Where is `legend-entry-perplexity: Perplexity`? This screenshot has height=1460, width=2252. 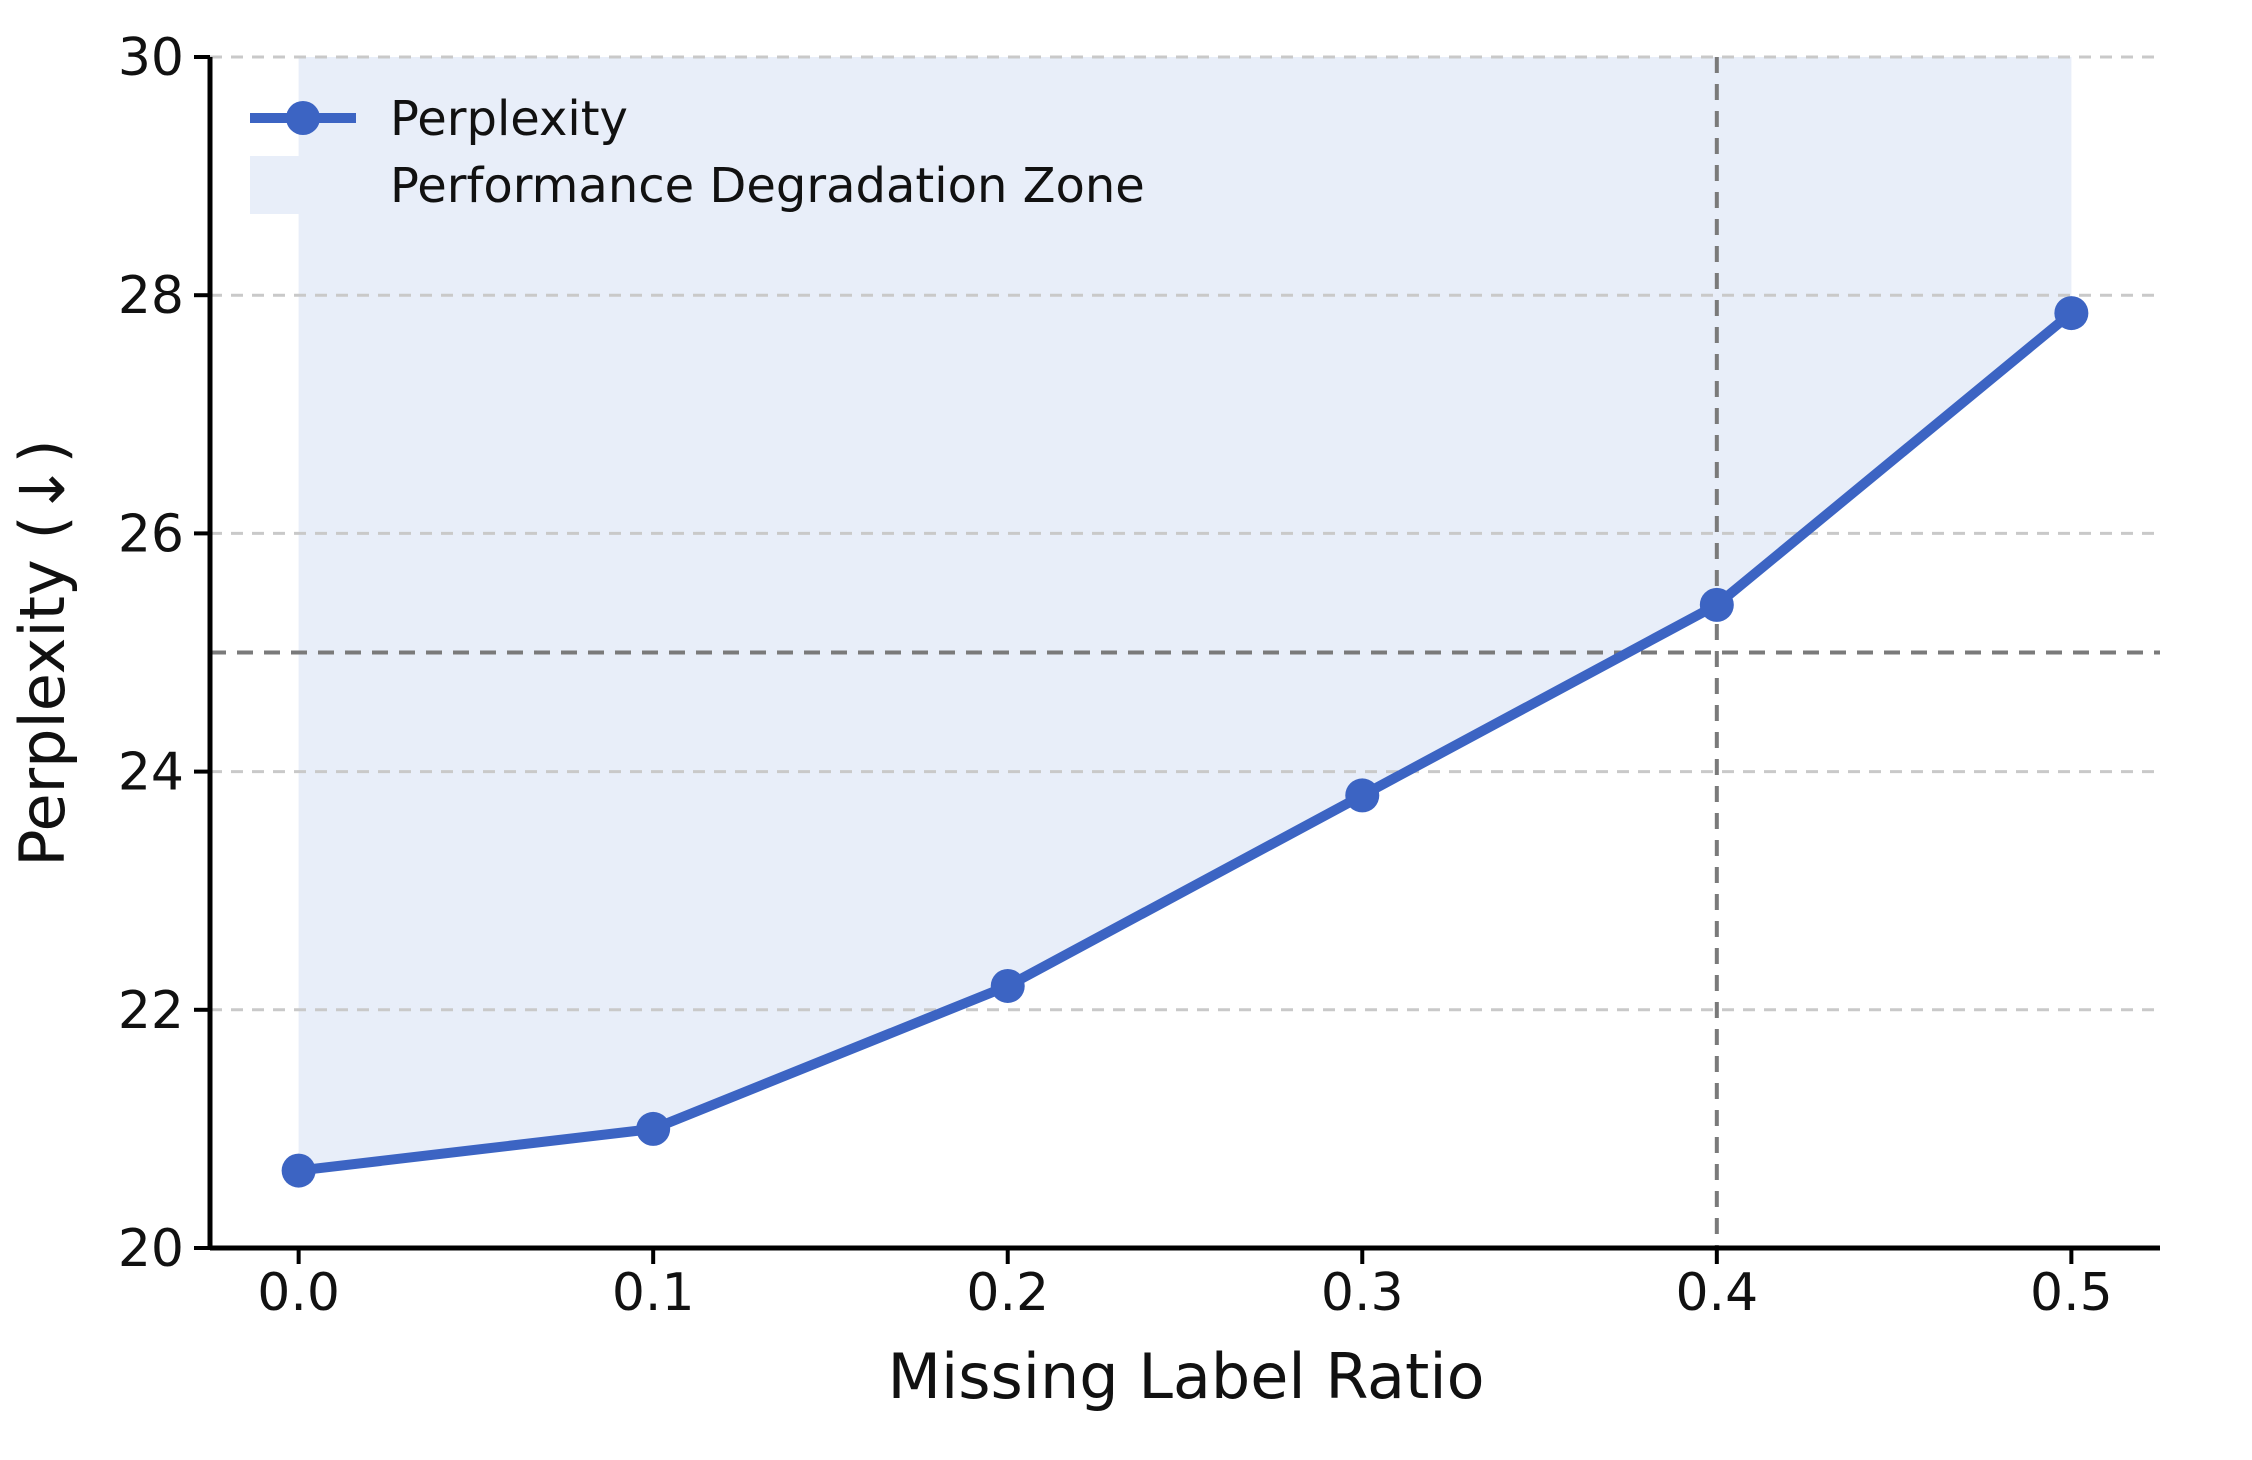
legend-entry-perplexity: Perplexity is located at coordinates (439, 119).